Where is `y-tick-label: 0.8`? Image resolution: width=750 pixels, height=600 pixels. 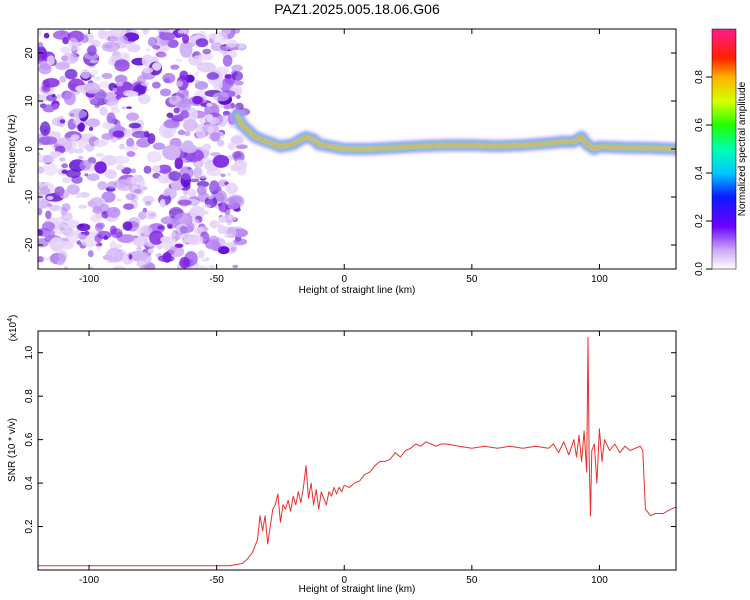 y-tick-label: 0.8 is located at coordinates (29, 396).